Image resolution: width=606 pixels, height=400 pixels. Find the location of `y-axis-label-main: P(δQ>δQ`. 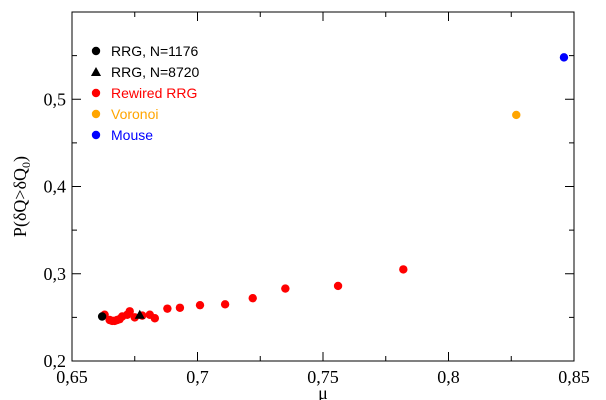

y-axis-label-main: P(δQ>δQ is located at coordinates (20, 202).